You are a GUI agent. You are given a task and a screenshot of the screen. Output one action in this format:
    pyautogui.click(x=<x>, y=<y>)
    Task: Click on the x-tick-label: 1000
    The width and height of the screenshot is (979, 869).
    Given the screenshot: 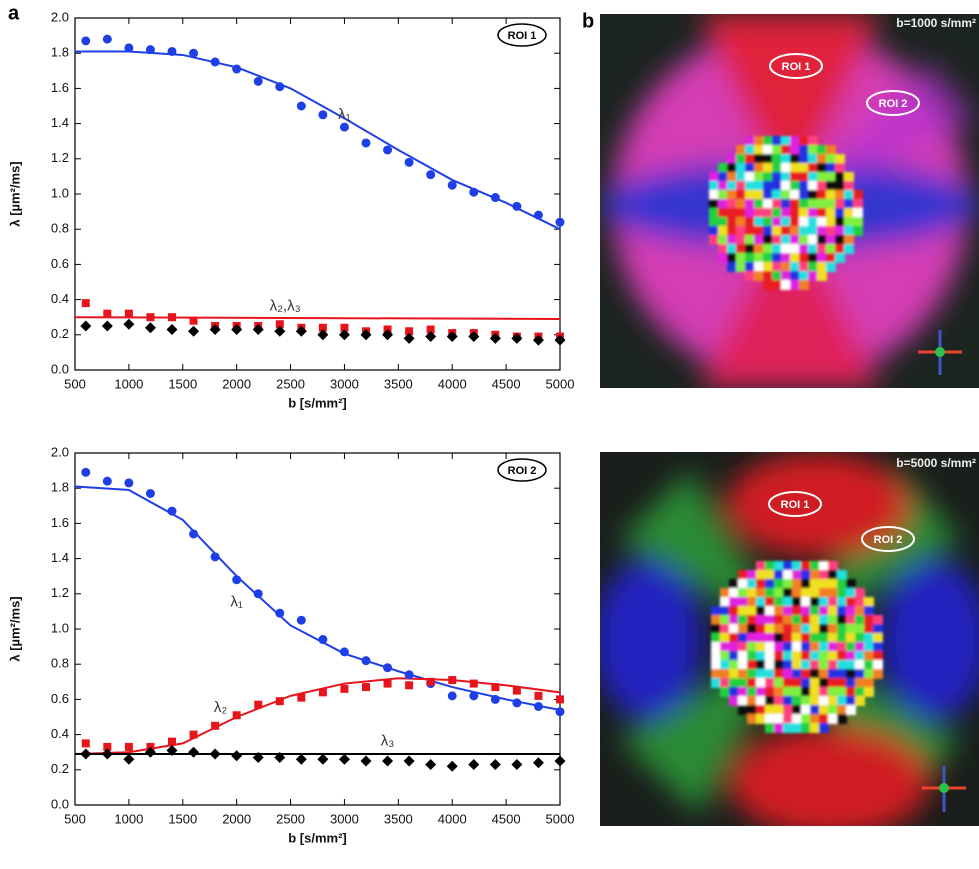 What is the action you would take?
    pyautogui.click(x=128, y=818)
    